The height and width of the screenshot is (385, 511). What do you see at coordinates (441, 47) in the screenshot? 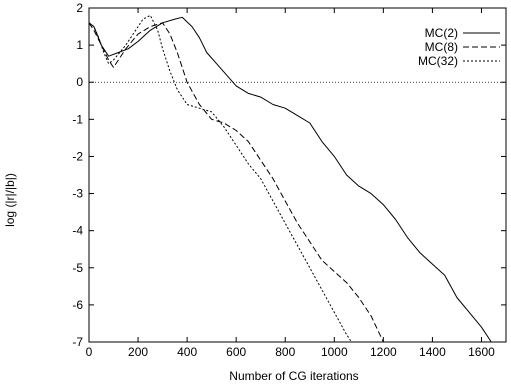
I see `legend-label: MC(8)` at bounding box center [441, 47].